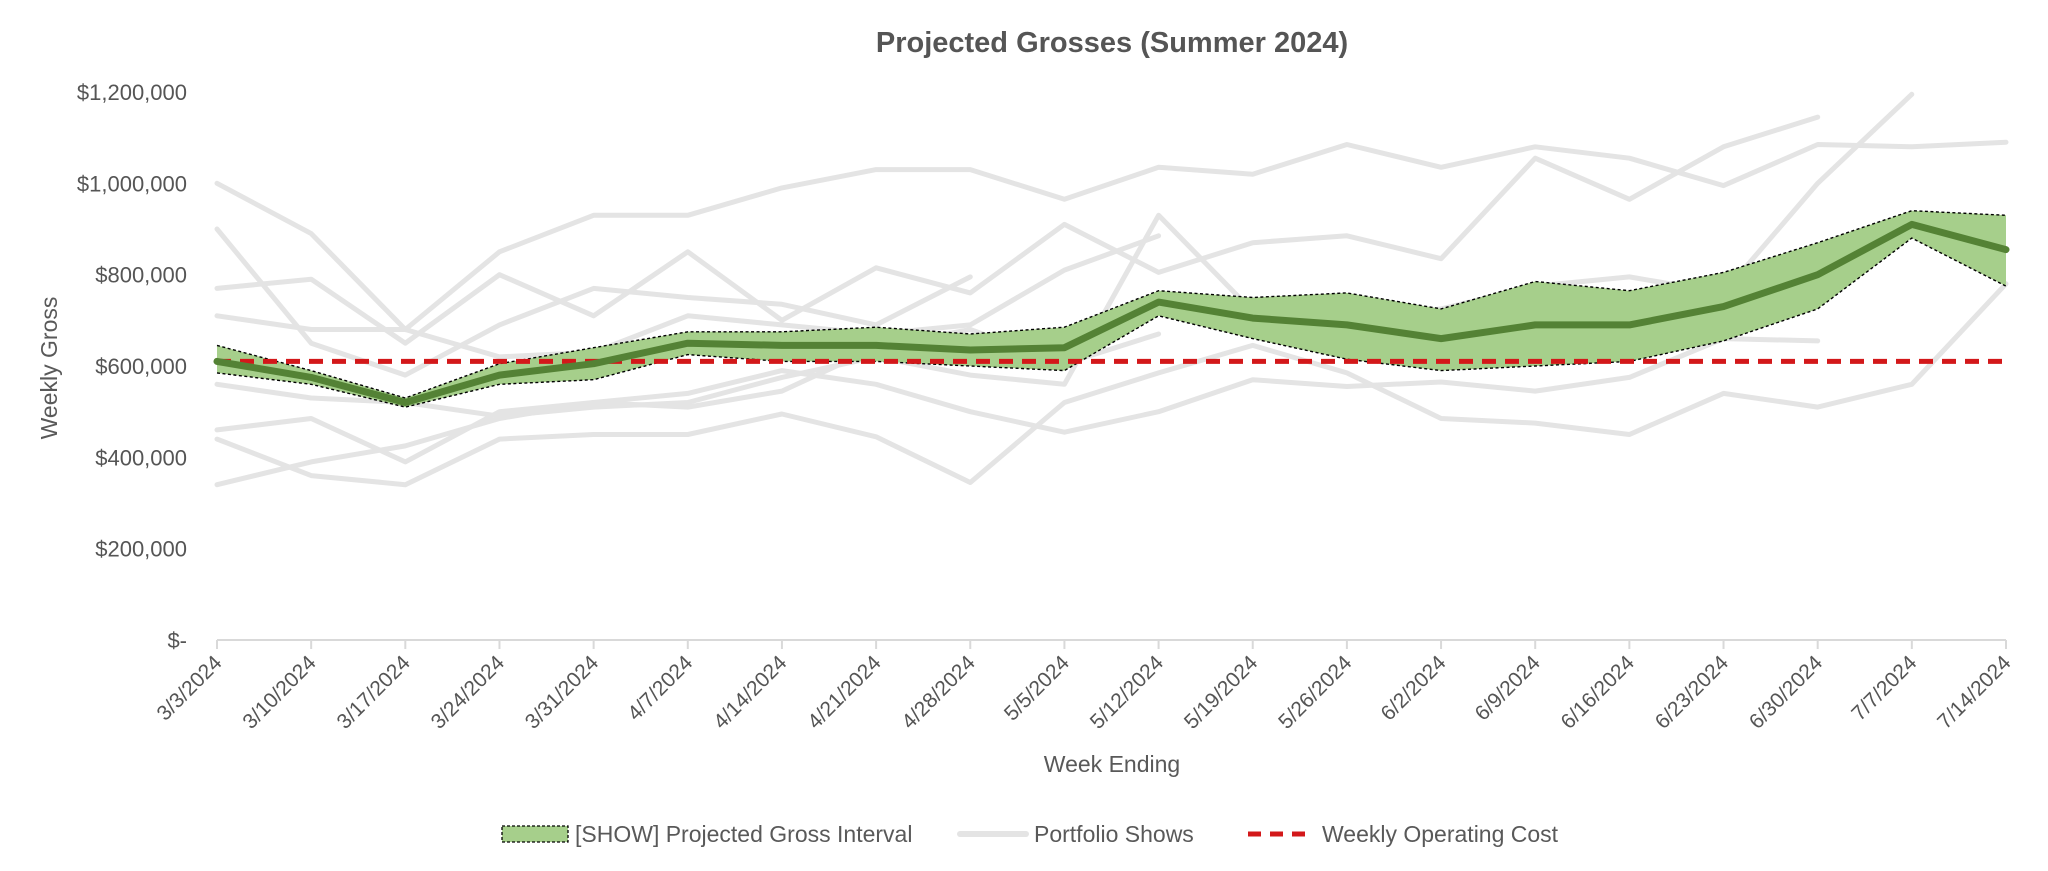  What do you see at coordinates (1112, 764) in the screenshot?
I see `x-axis-title: Week Ending` at bounding box center [1112, 764].